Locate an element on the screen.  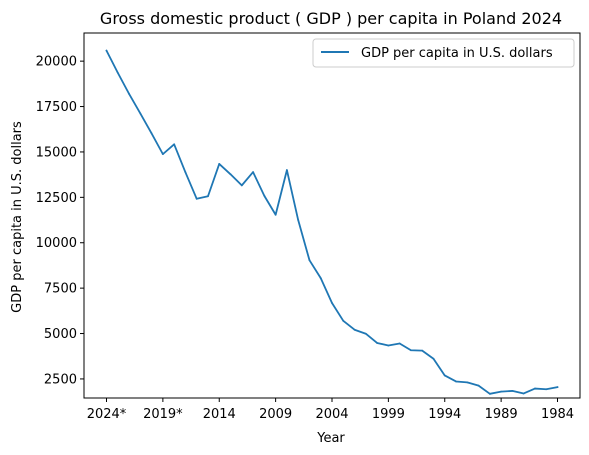
legend-label: GDP per capita in U.S. dollars is located at coordinates (457, 53).